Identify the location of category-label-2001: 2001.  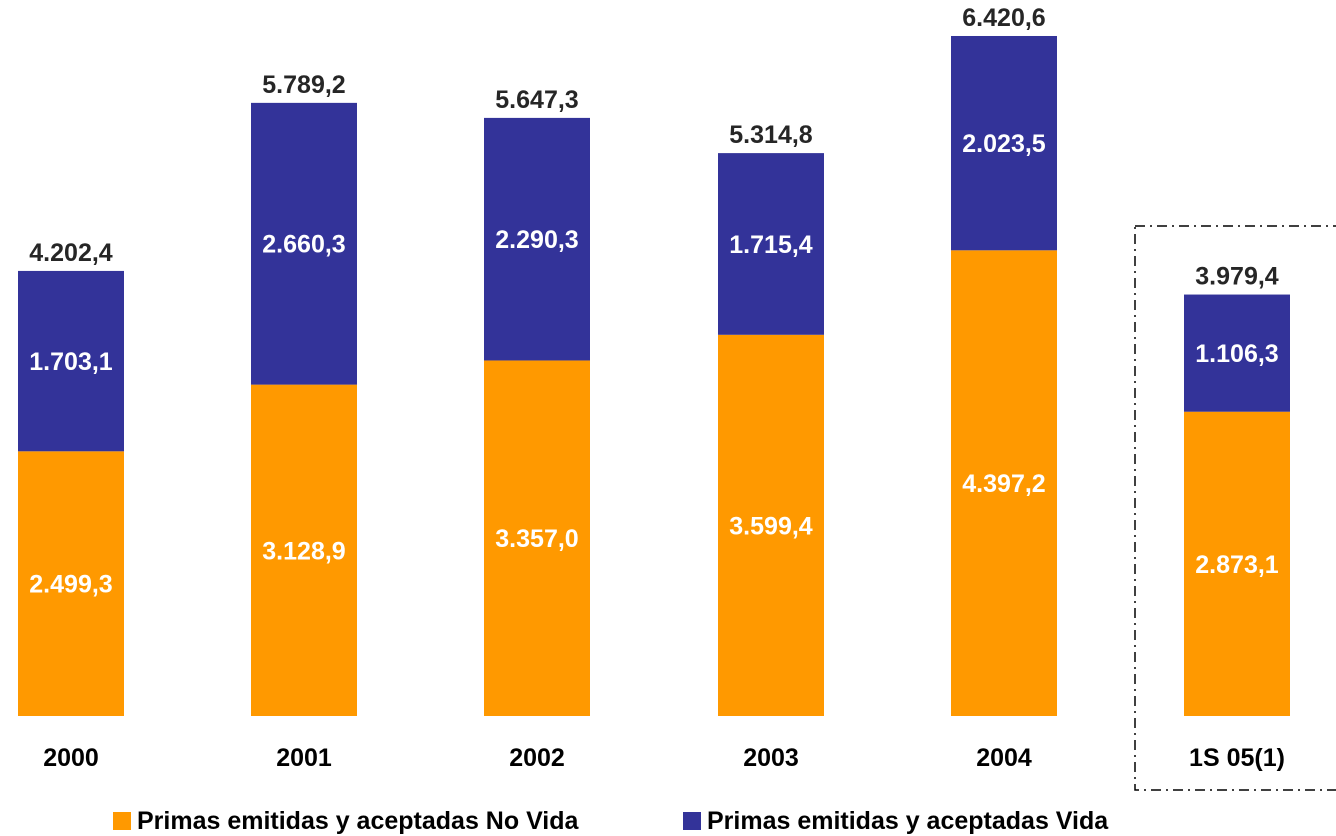
(304, 758).